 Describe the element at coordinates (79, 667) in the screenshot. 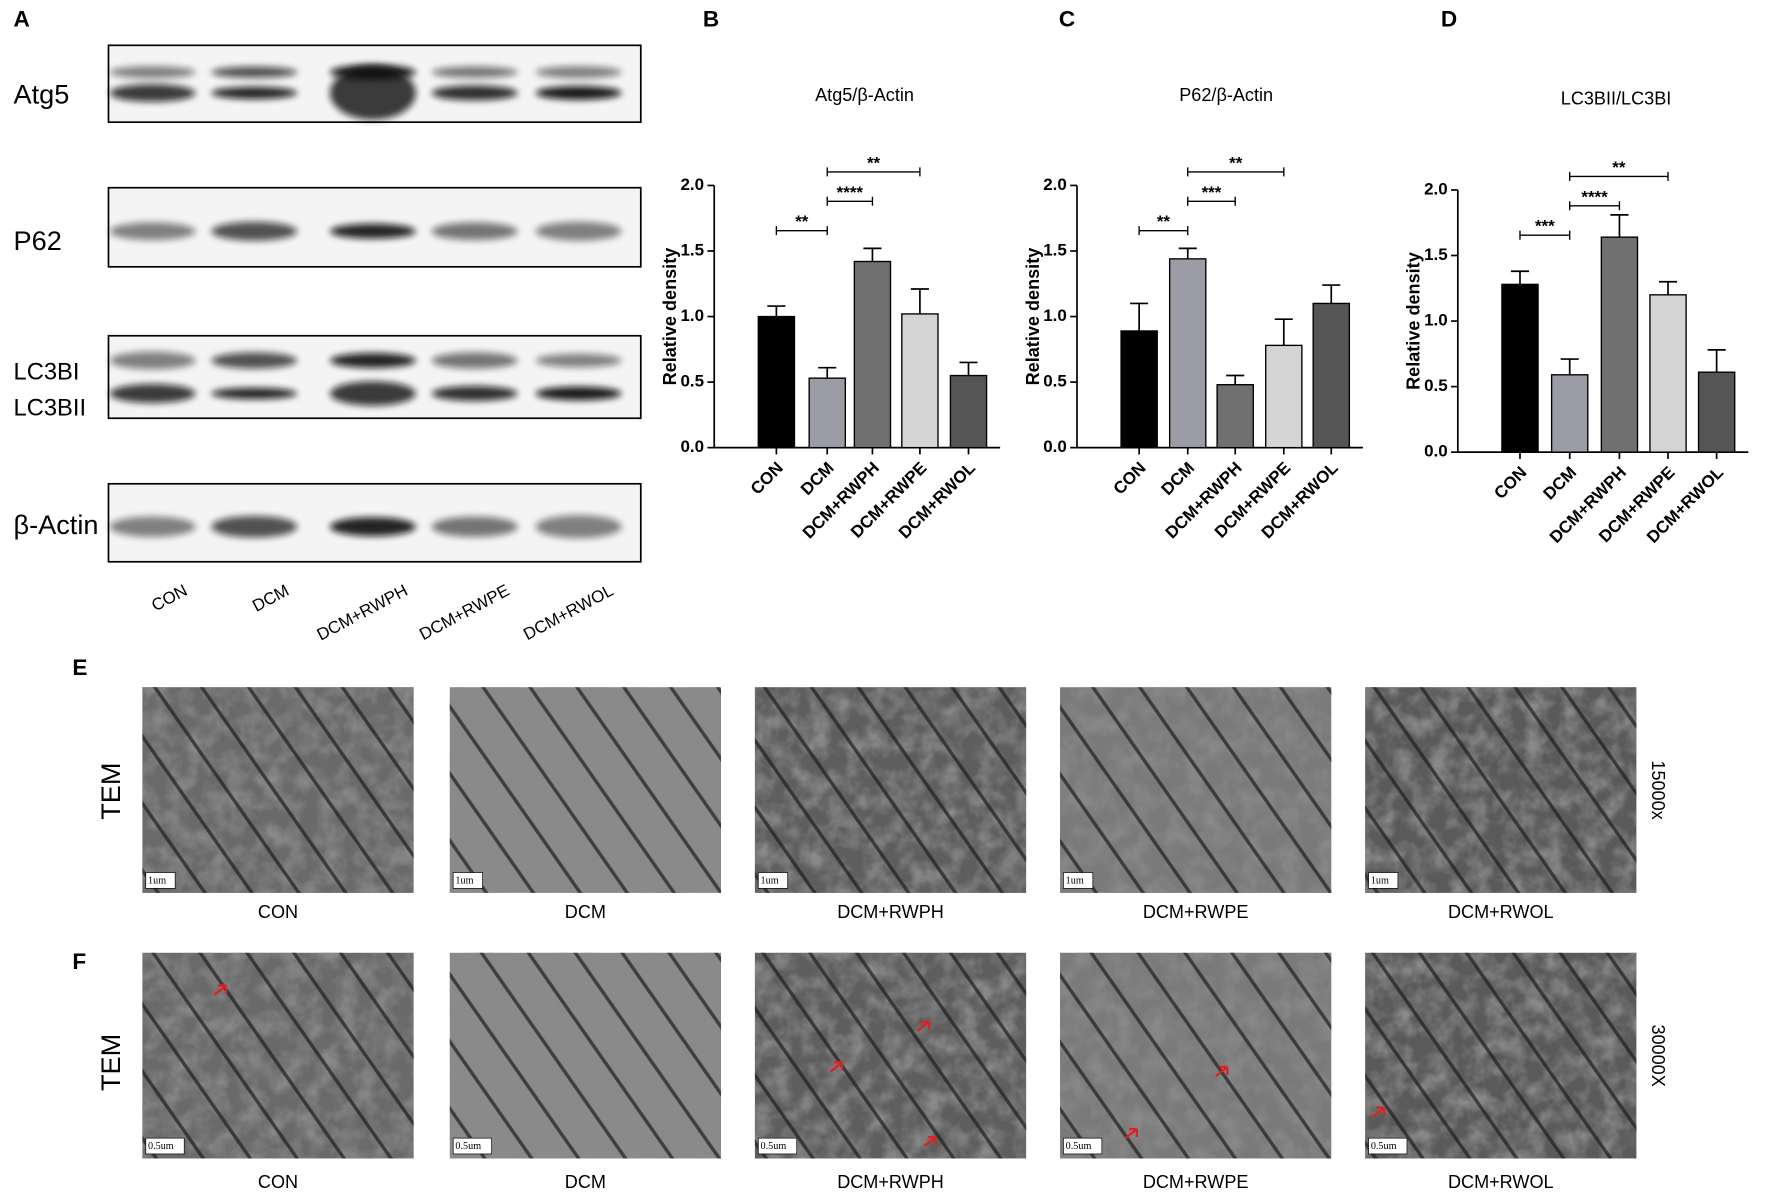

I see `panel-letter: E` at that location.